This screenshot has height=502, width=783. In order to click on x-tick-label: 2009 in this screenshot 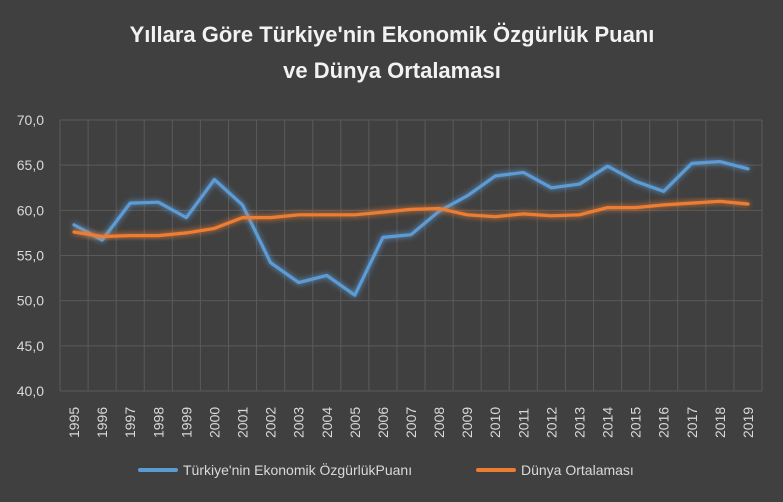, I will do `click(467, 422)`.